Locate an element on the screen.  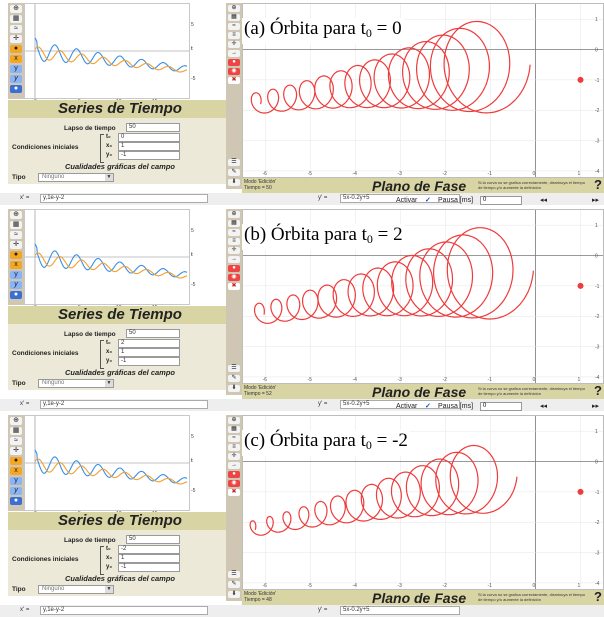
phase-plane-title: Plano de Fase is located at coordinates (419, 392).